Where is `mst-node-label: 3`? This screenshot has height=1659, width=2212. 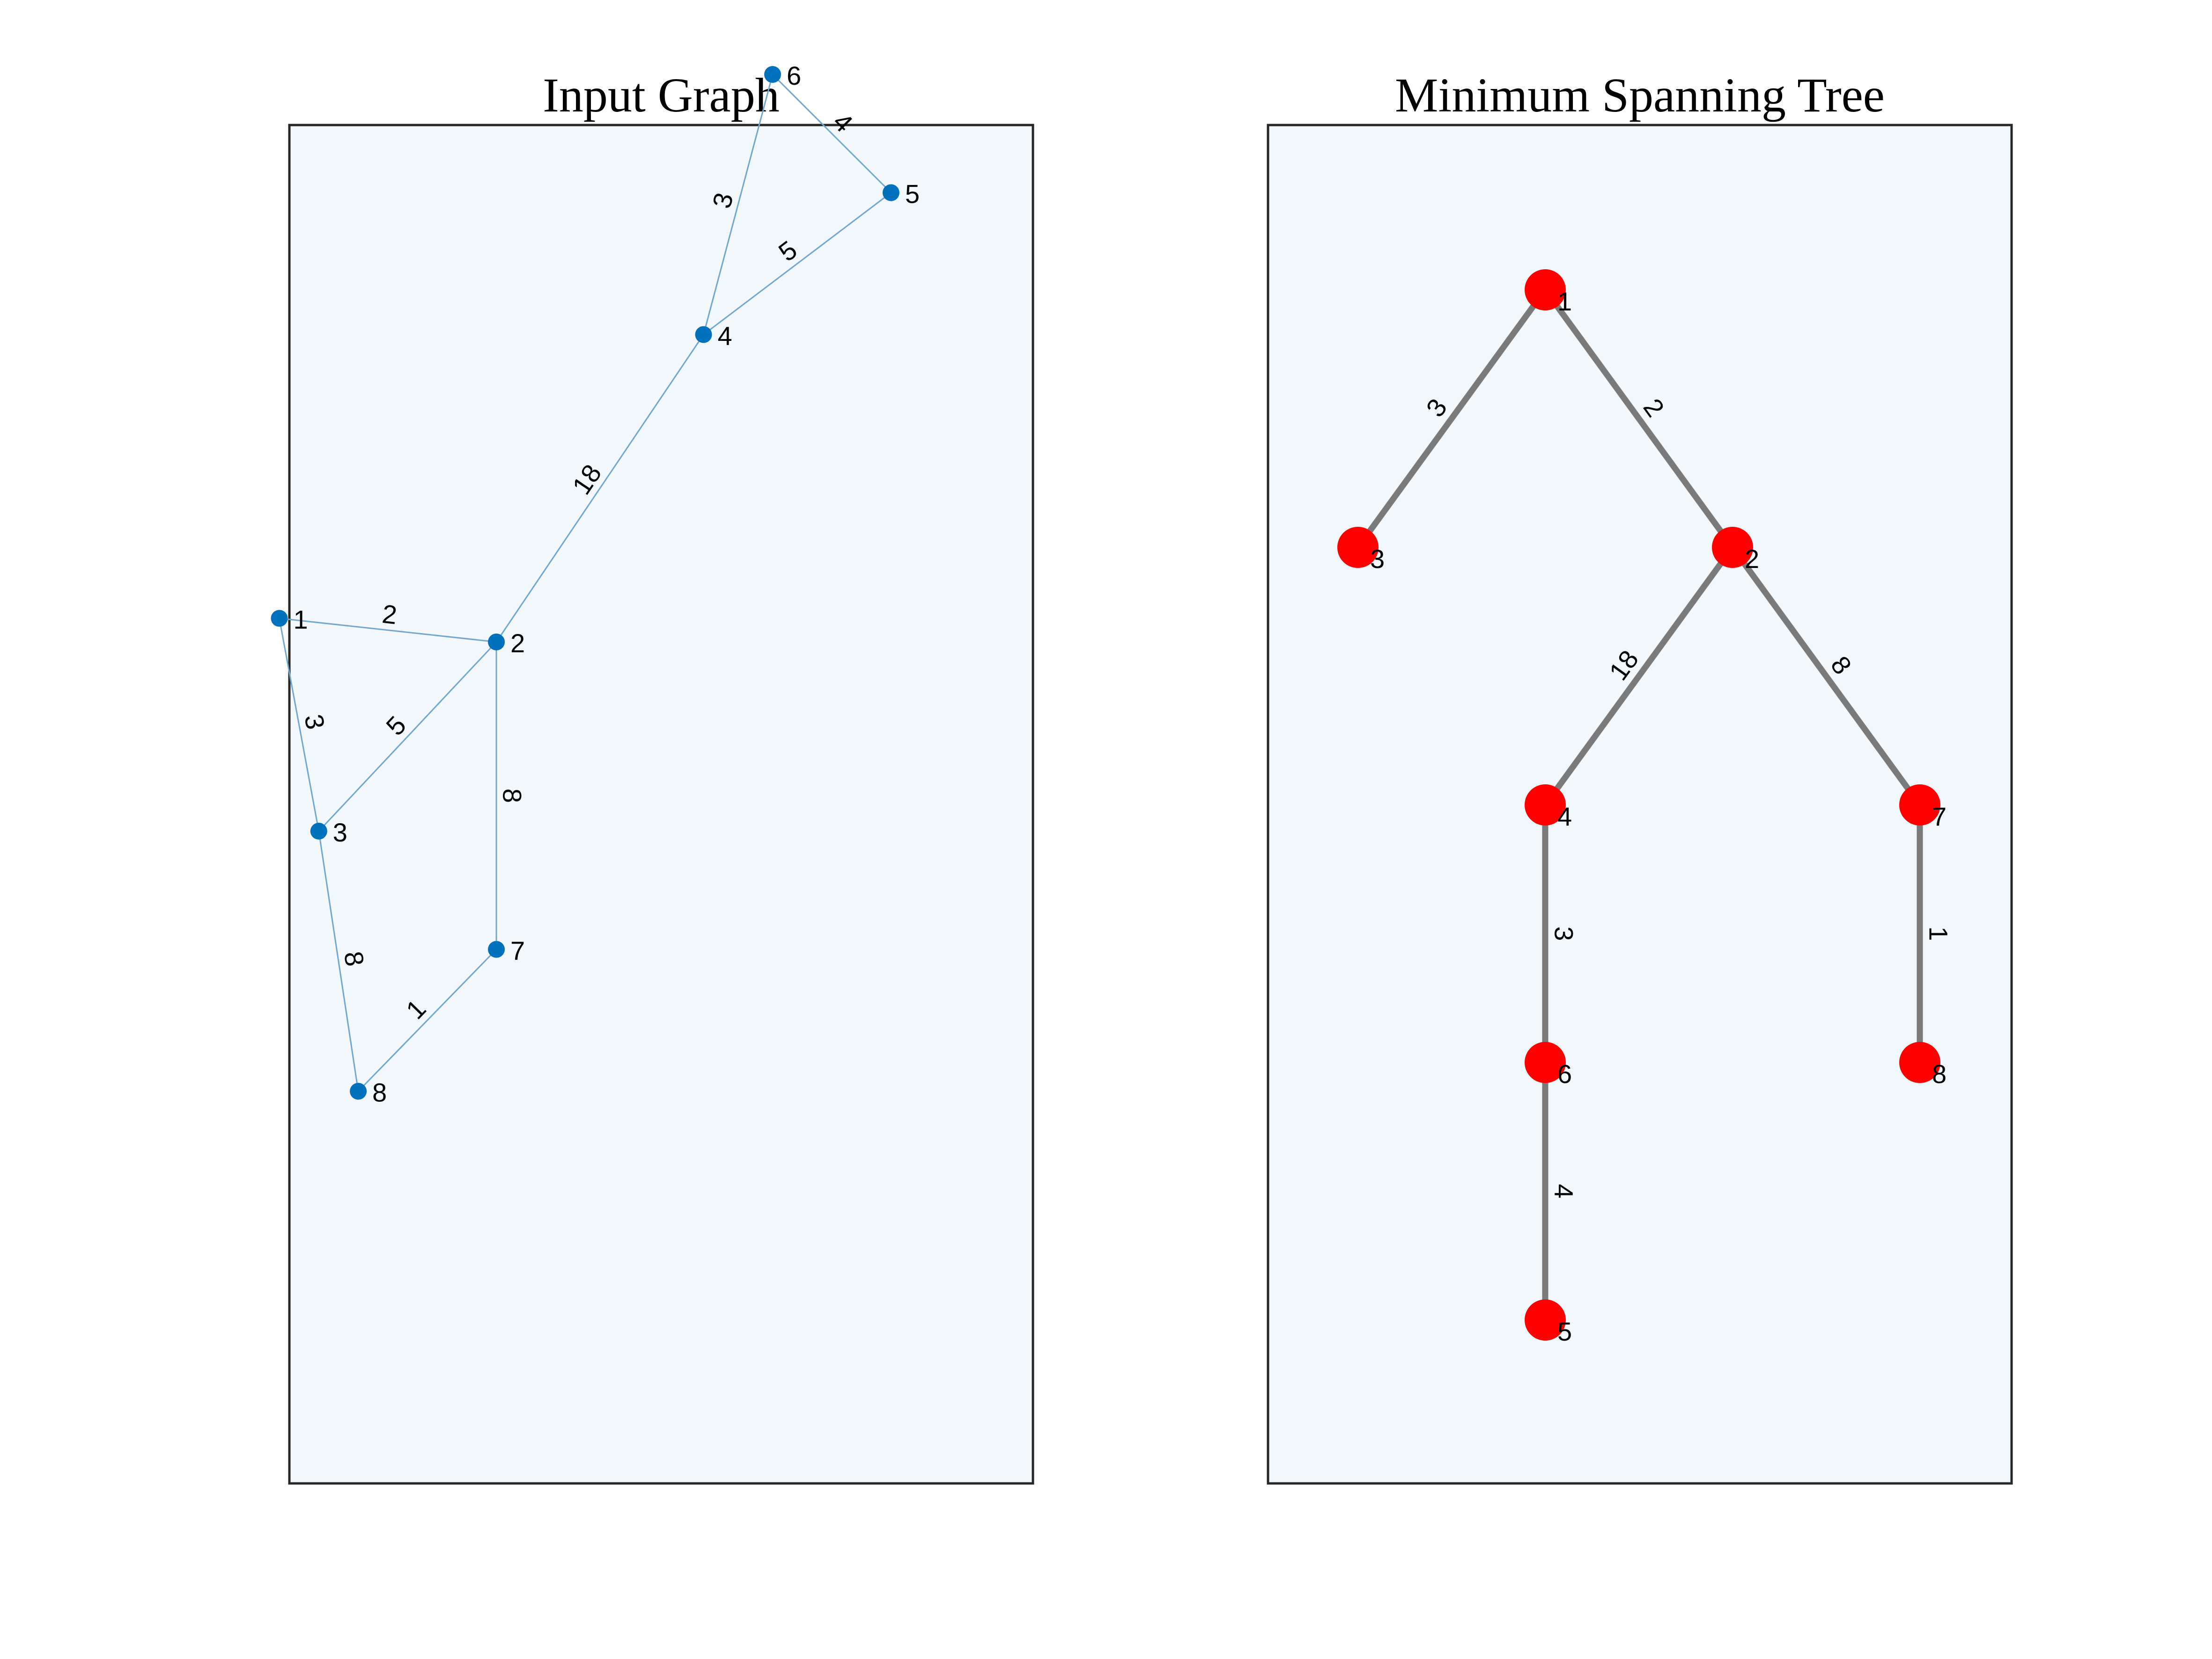 mst-node-label: 3 is located at coordinates (1377, 559).